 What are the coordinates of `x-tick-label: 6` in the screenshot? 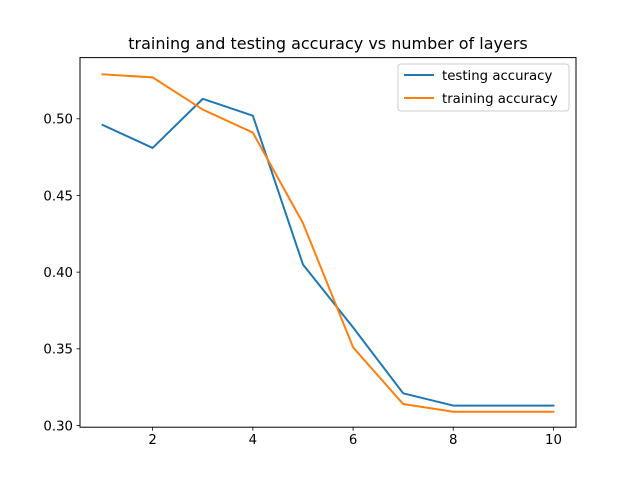 It's located at (353, 440).